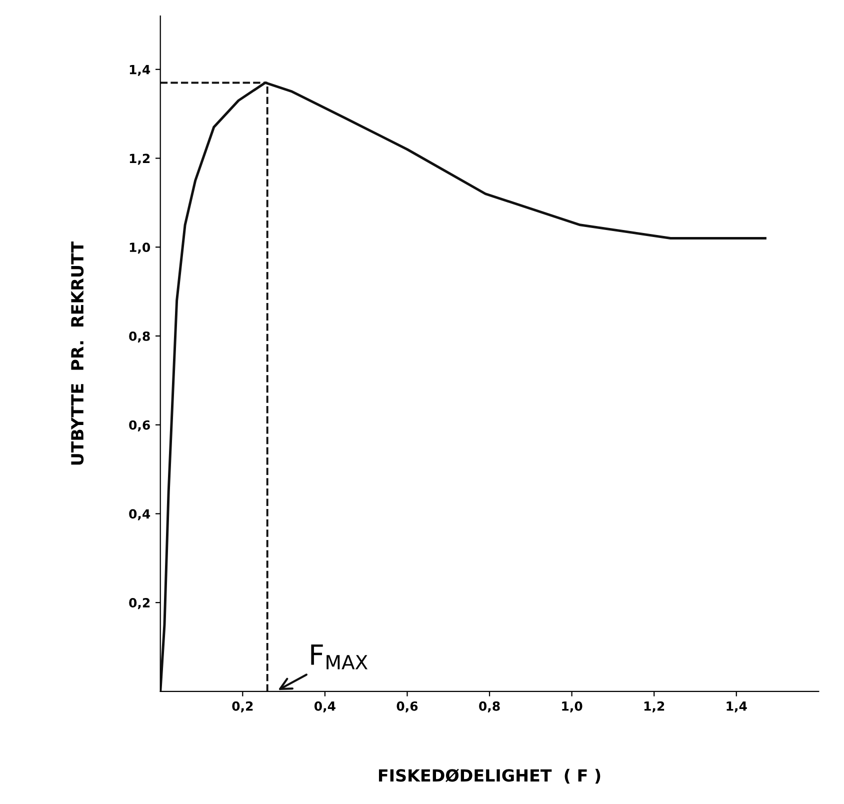 The image size is (844, 804). What do you see at coordinates (572, 706) in the screenshot?
I see `x-tick-label: 1,0` at bounding box center [572, 706].